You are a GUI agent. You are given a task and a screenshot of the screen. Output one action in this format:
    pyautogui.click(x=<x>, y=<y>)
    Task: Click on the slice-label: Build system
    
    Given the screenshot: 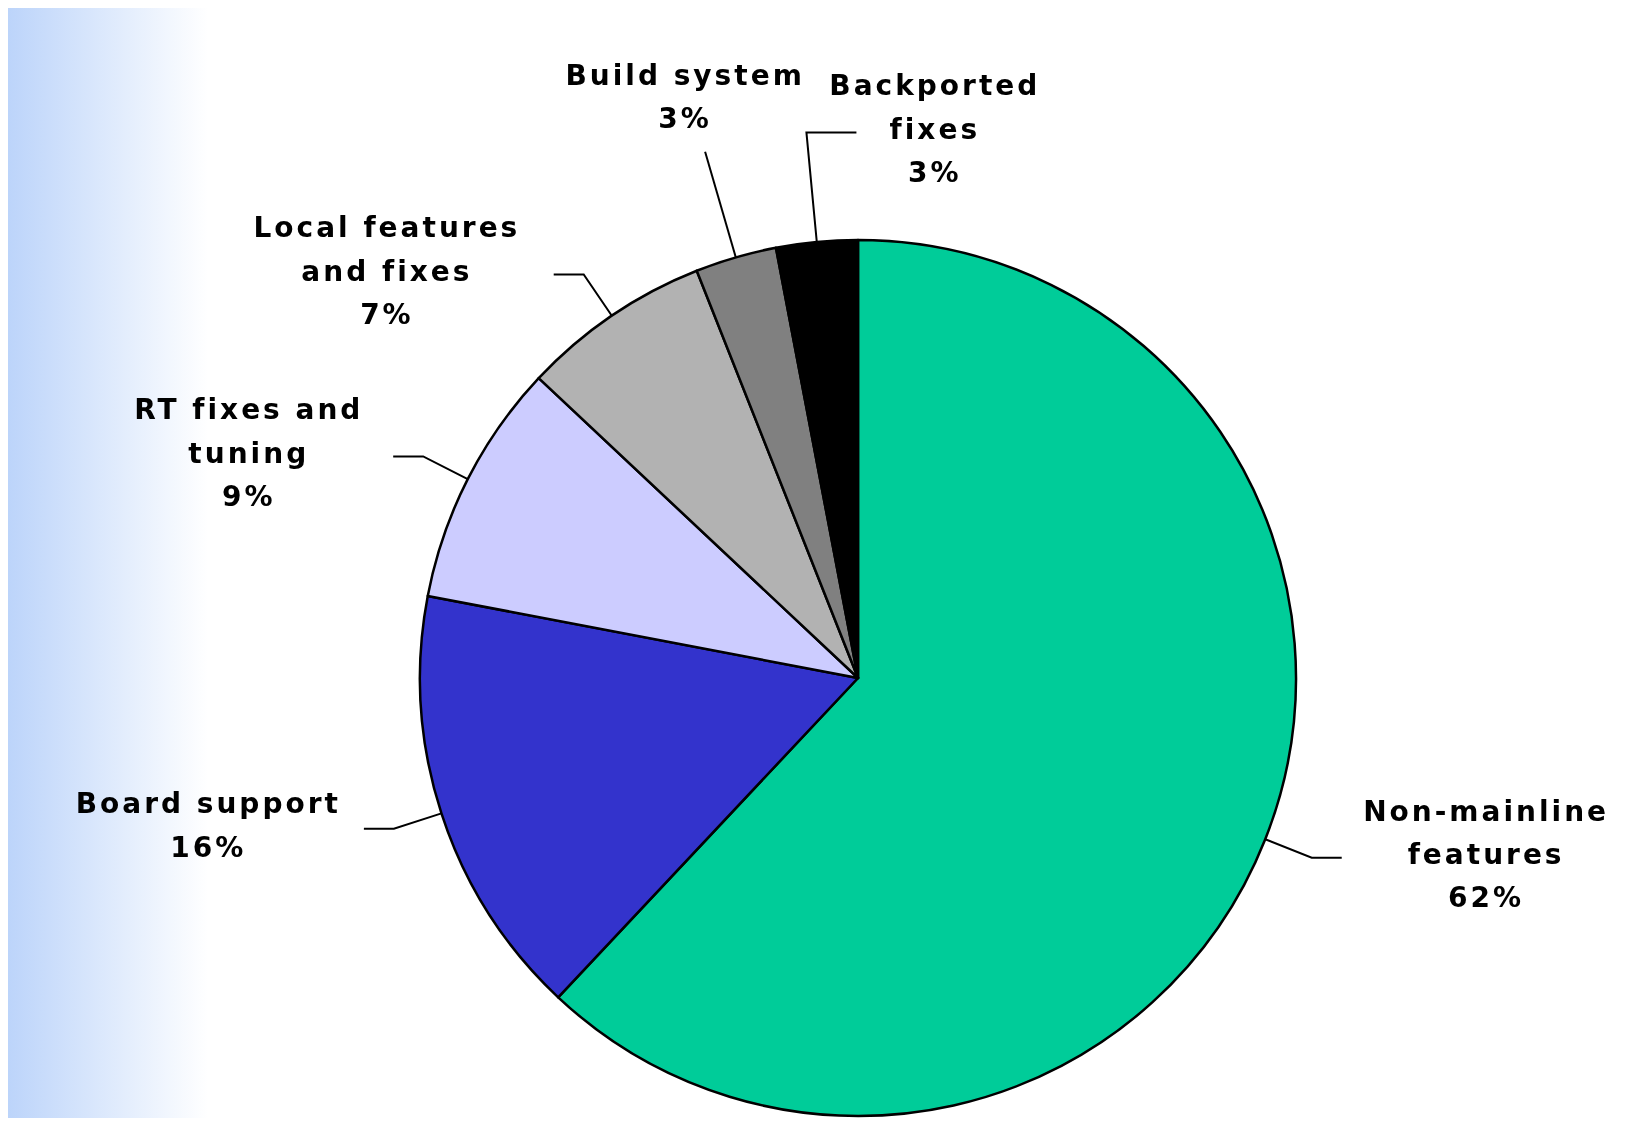 What is the action you would take?
    pyautogui.click(x=685, y=75)
    